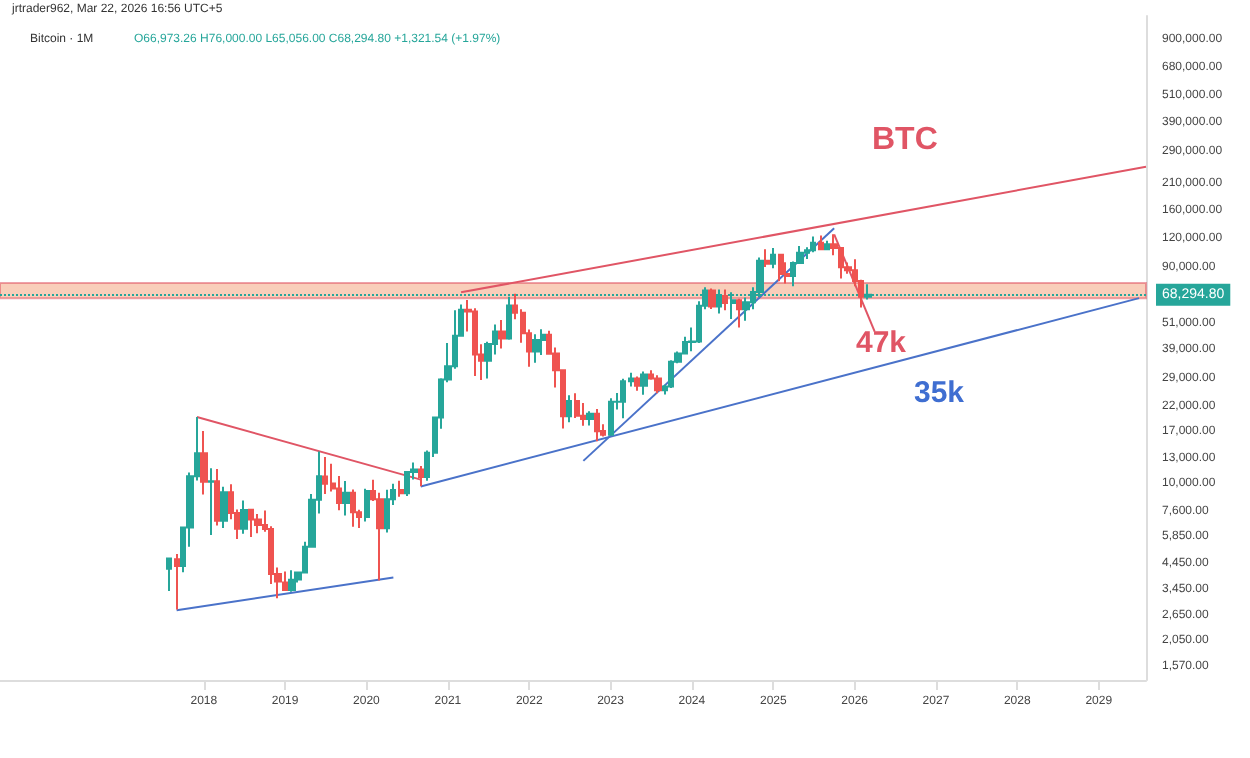  Describe the element at coordinates (882, 343) in the screenshot. I see `annotation: 47k` at that location.